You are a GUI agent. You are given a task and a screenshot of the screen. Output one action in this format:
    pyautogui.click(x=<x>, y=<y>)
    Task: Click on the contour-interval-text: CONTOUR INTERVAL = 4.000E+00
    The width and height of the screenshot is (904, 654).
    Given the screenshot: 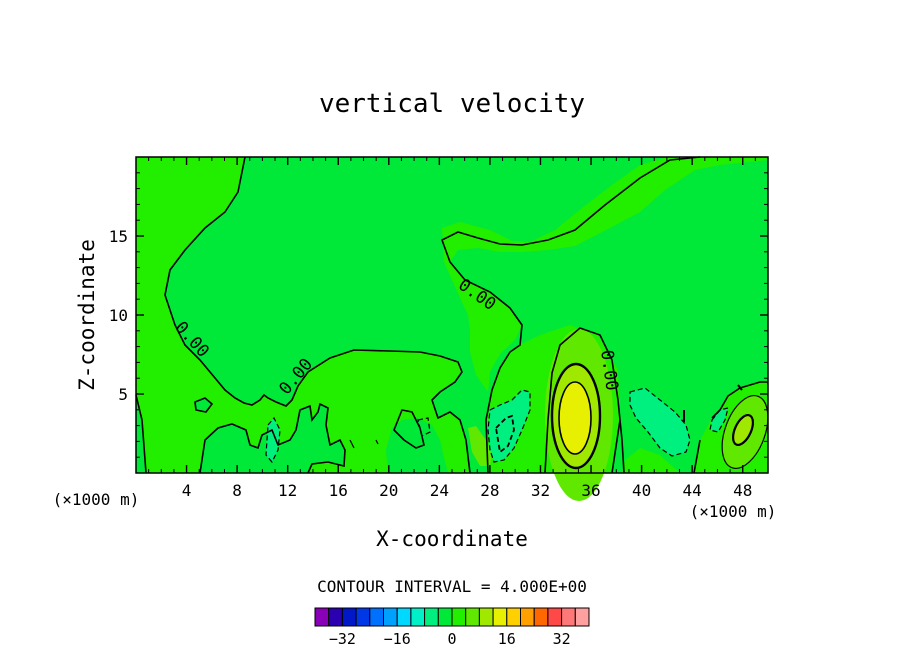 What is the action you would take?
    pyautogui.click(x=452, y=586)
    